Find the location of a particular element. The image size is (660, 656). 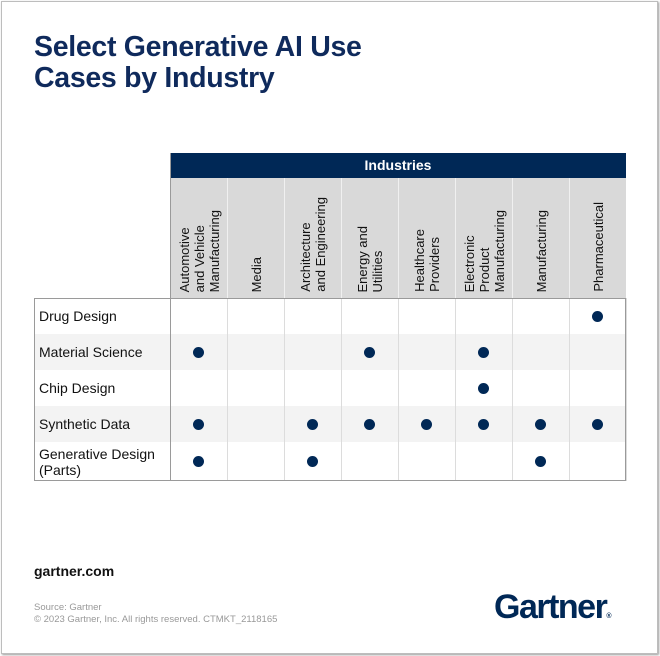

column-header: Electronic Product Manufacturing is located at coordinates (483, 238).